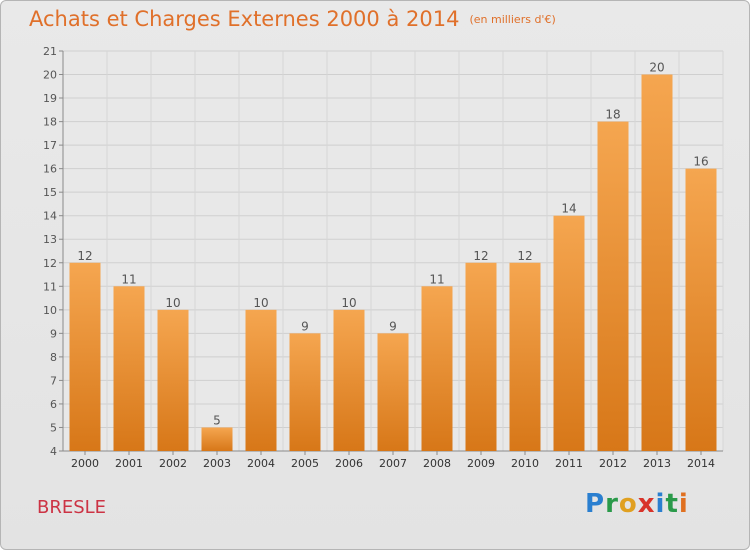 This screenshot has height=550, width=750. Describe the element at coordinates (481, 463) in the screenshot. I see `x-tick-label: 2009` at that location.